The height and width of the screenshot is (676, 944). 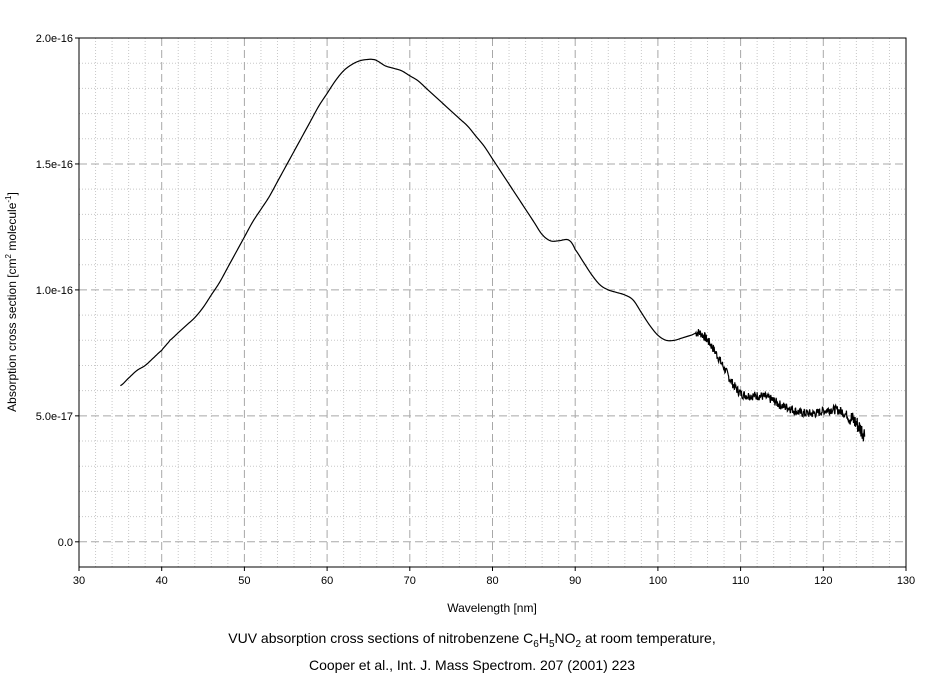 I want to click on y-tick-label: 1.0e-16, so click(x=54, y=291).